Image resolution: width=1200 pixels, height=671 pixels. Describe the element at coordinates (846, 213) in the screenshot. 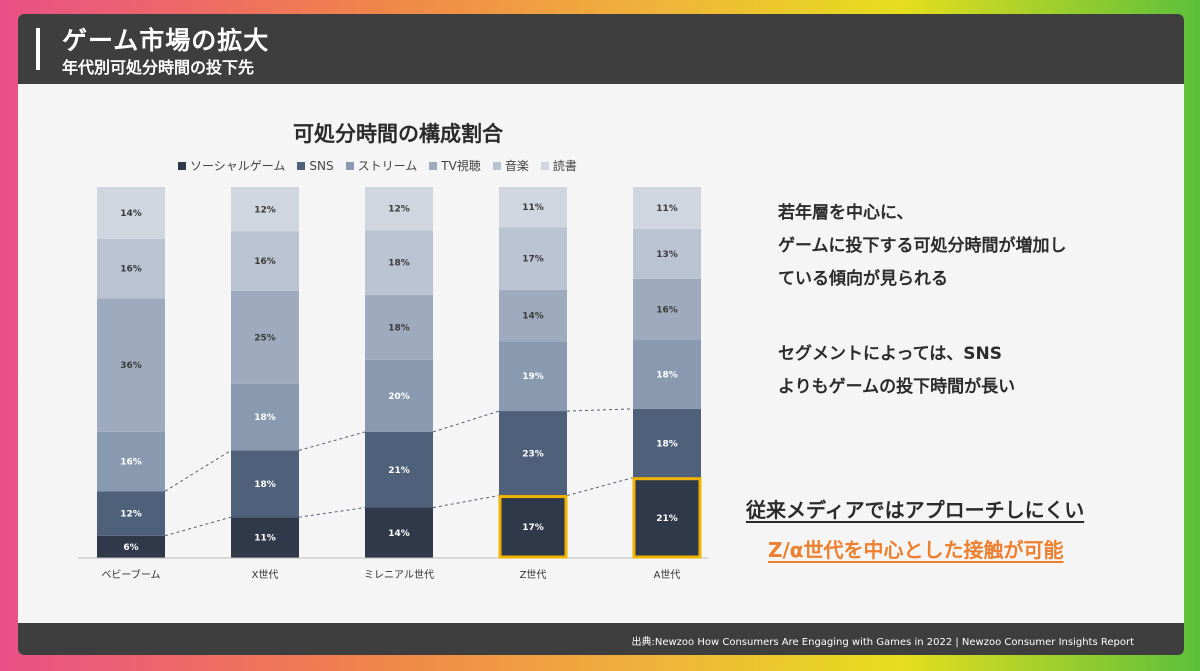

I see `insight-text-line-1: 若年層を中心に、` at that location.